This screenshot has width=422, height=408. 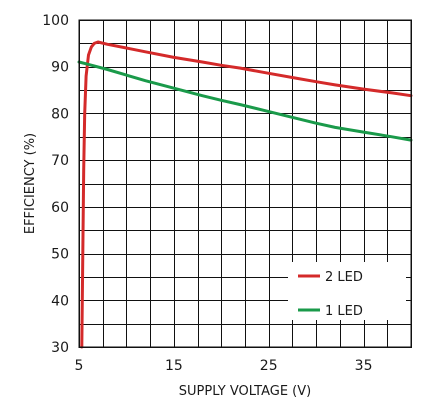 What do you see at coordinates (344, 277) in the screenshot?
I see `legend-label: 2 LED` at bounding box center [344, 277].